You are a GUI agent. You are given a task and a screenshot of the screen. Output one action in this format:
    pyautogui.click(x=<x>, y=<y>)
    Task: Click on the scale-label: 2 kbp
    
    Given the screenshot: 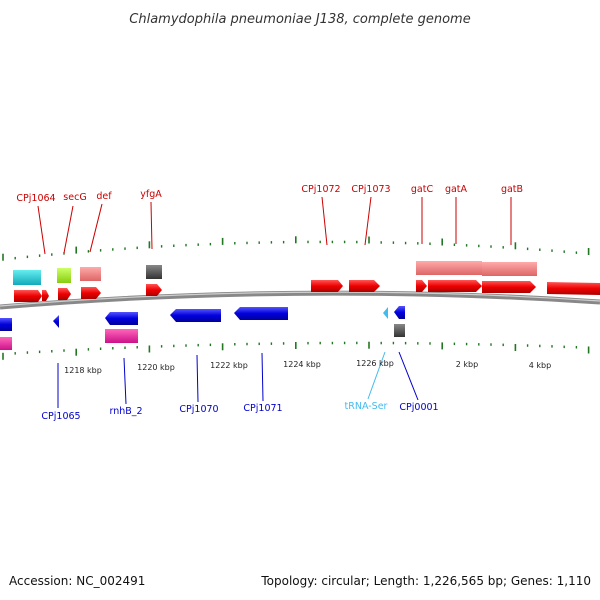 What is the action you would take?
    pyautogui.click(x=467, y=364)
    